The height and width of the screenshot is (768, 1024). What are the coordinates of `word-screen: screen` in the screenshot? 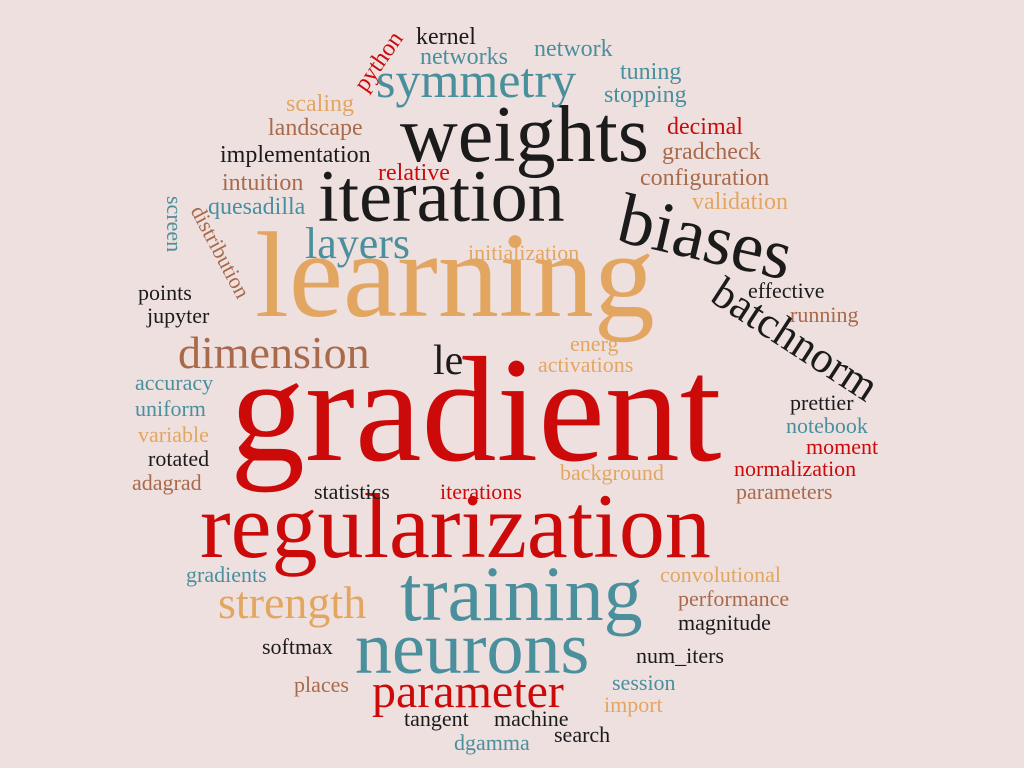 It's located at (174, 224).